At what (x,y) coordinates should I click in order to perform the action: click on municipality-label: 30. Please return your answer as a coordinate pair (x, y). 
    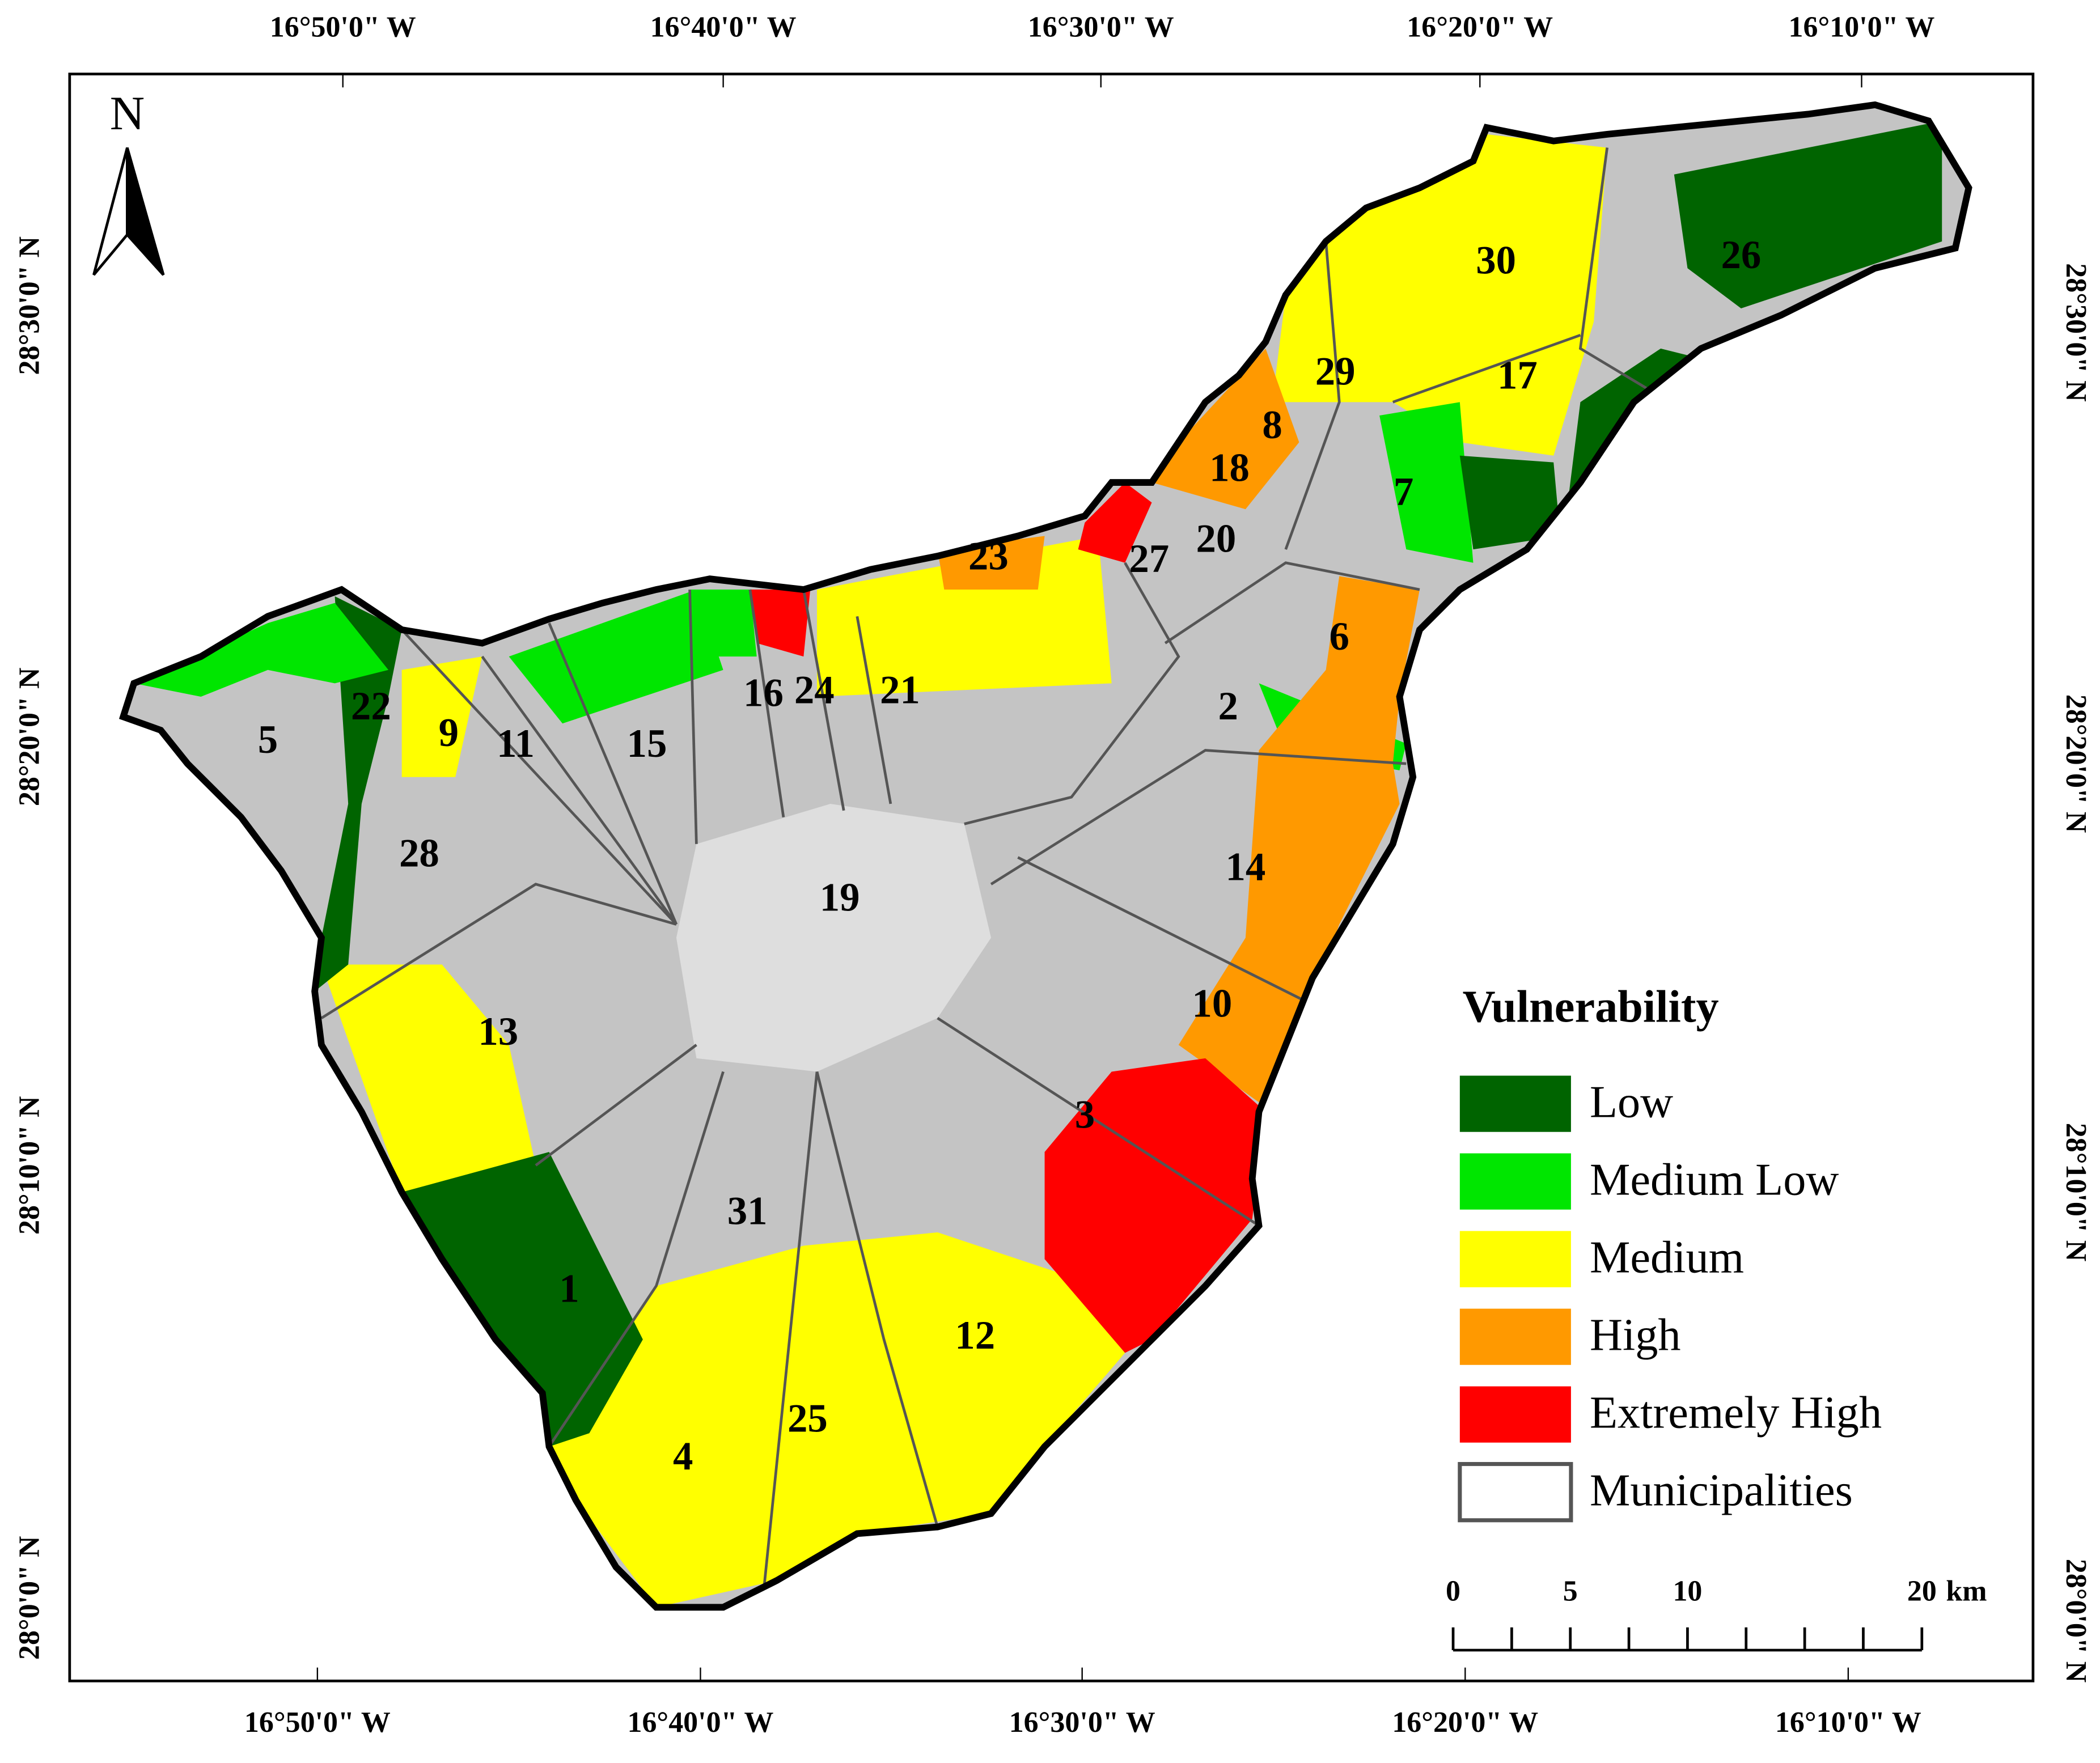
    Looking at the image, I should click on (1496, 260).